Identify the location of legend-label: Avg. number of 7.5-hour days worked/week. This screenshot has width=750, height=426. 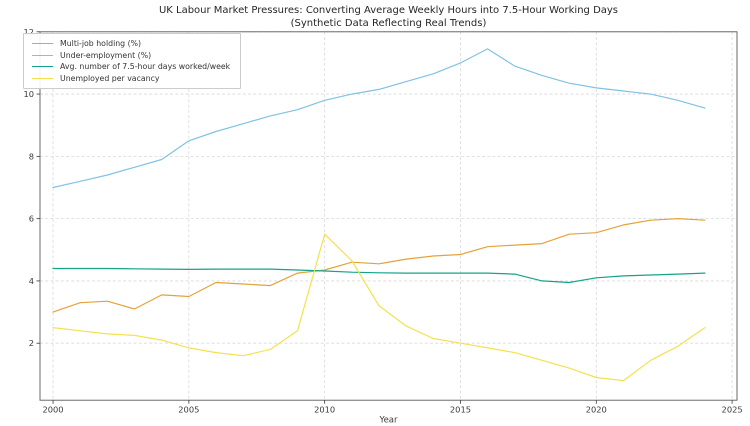
(145, 67).